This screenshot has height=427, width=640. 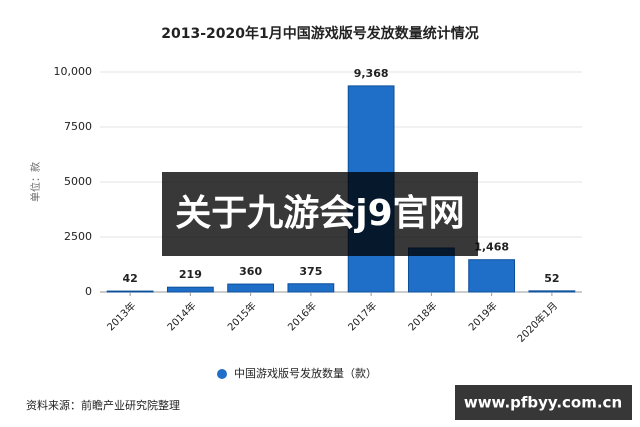 I want to click on banner-box, so click(x=320, y=214).